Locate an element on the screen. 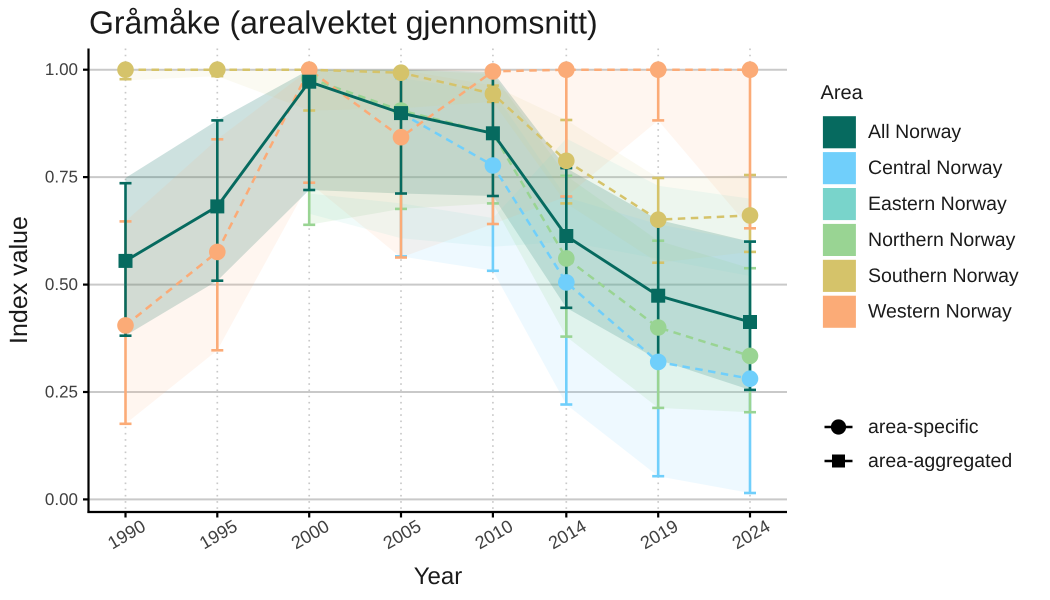 The width and height of the screenshot is (1050, 600). svg-text: area-aggregated is located at coordinates (940, 461).